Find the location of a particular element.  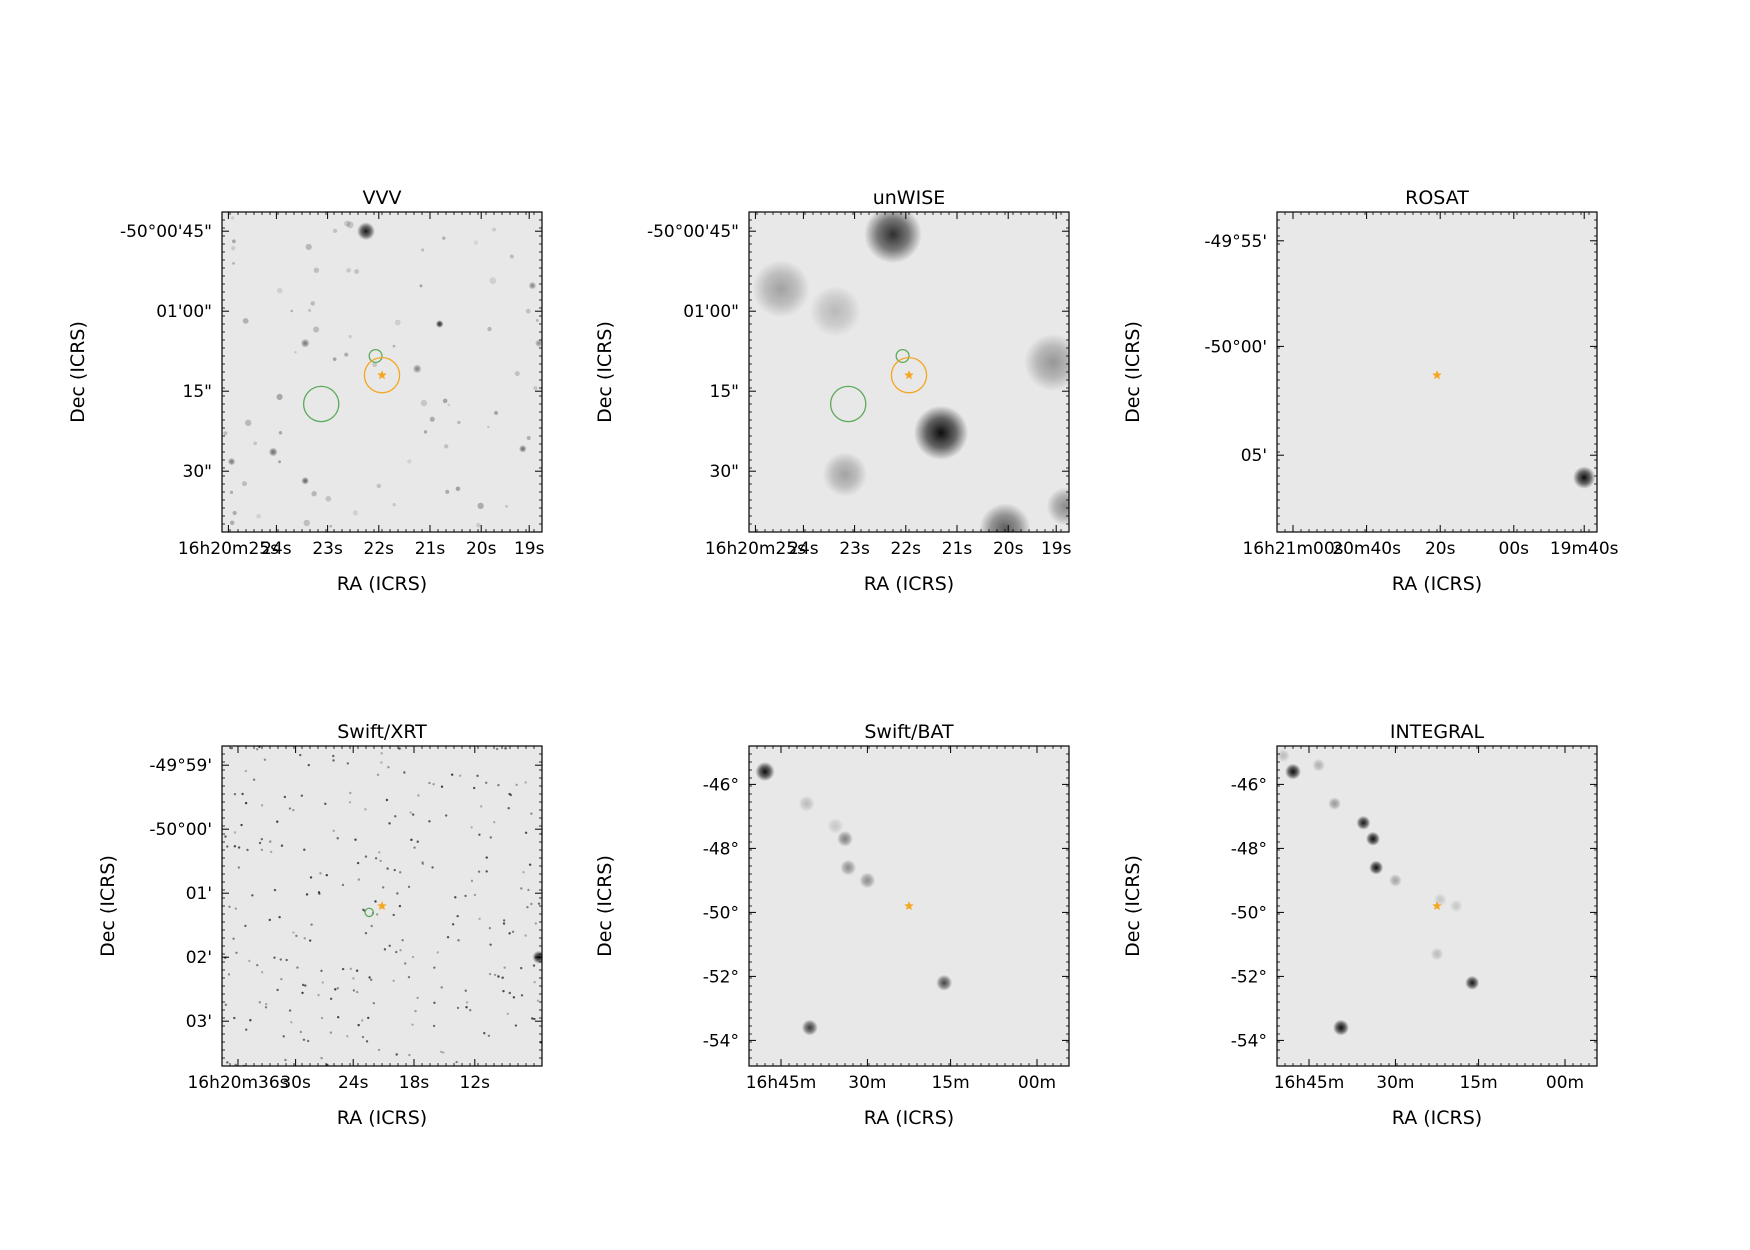

x-tick-label: 19s is located at coordinates (529, 549).